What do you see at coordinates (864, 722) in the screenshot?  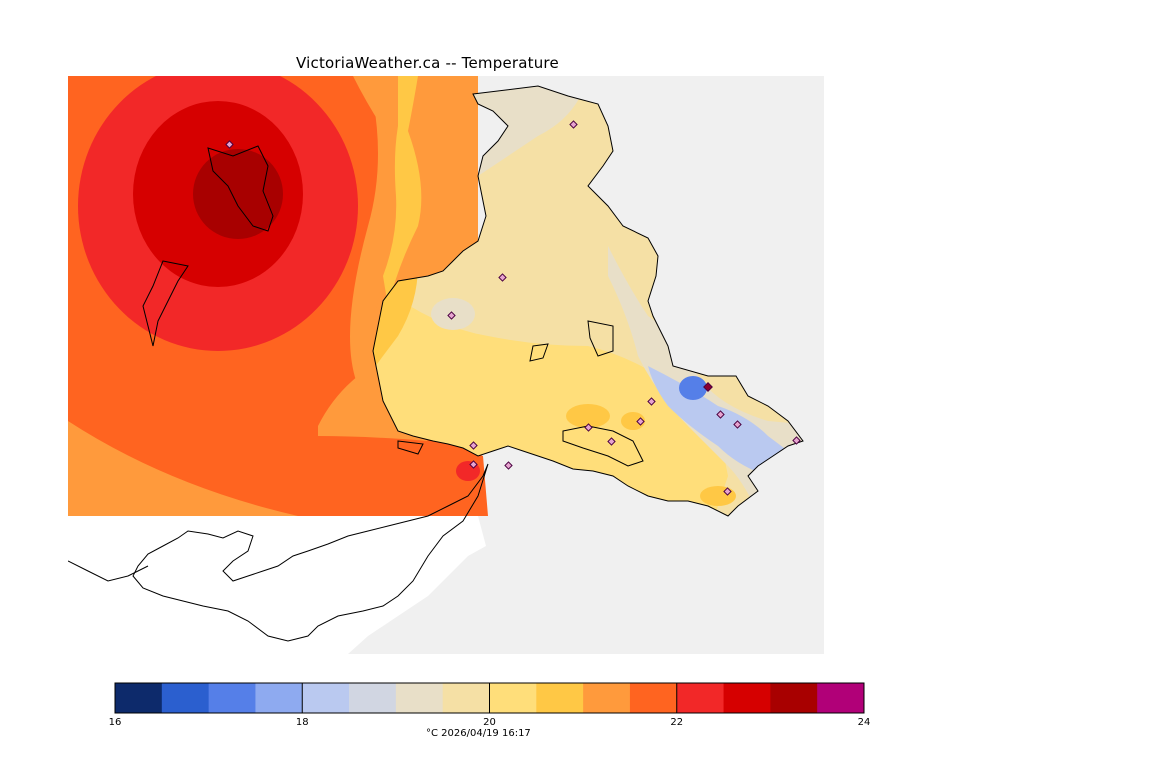 I see `legend-tick-label: 24` at bounding box center [864, 722].